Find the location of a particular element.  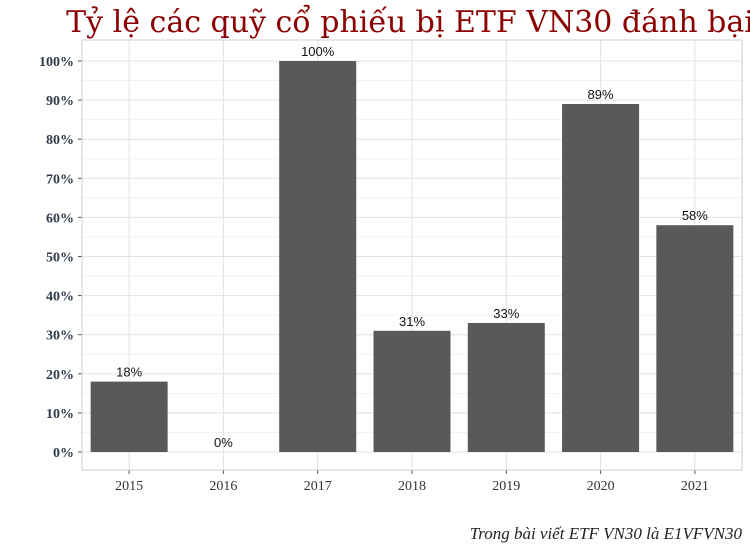

x-tick-label: 2021 is located at coordinates (695, 486).